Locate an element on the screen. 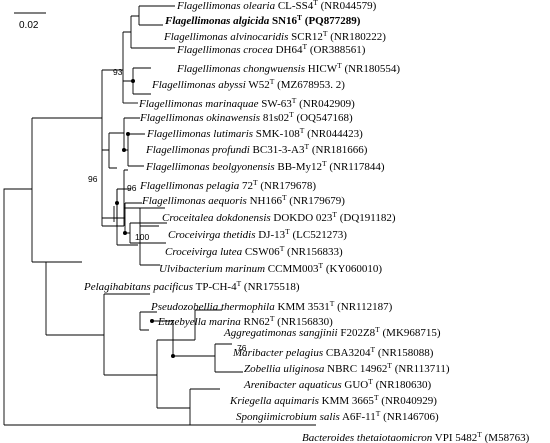  bootstrap-value: 96 is located at coordinates (132, 188).